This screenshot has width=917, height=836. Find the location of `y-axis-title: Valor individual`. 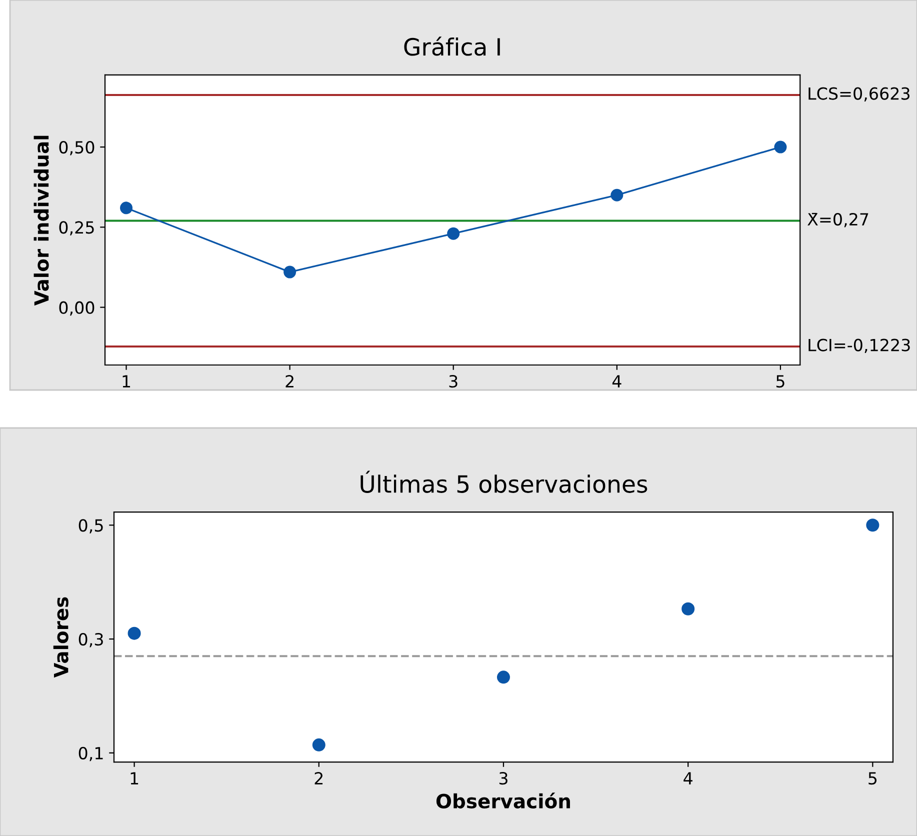

y-axis-title: Valor individual is located at coordinates (41, 221).